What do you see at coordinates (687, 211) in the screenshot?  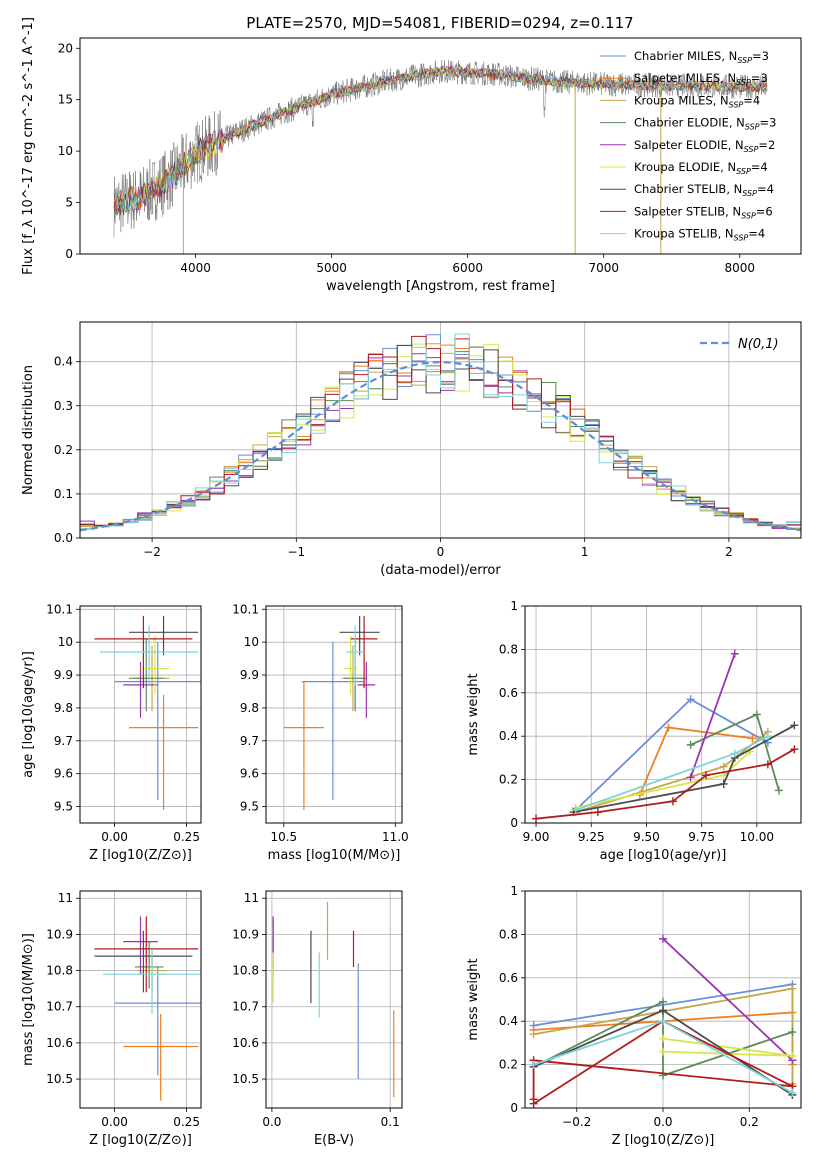 I see `legend-lib: Salpeter STELIB, N` at bounding box center [687, 211].